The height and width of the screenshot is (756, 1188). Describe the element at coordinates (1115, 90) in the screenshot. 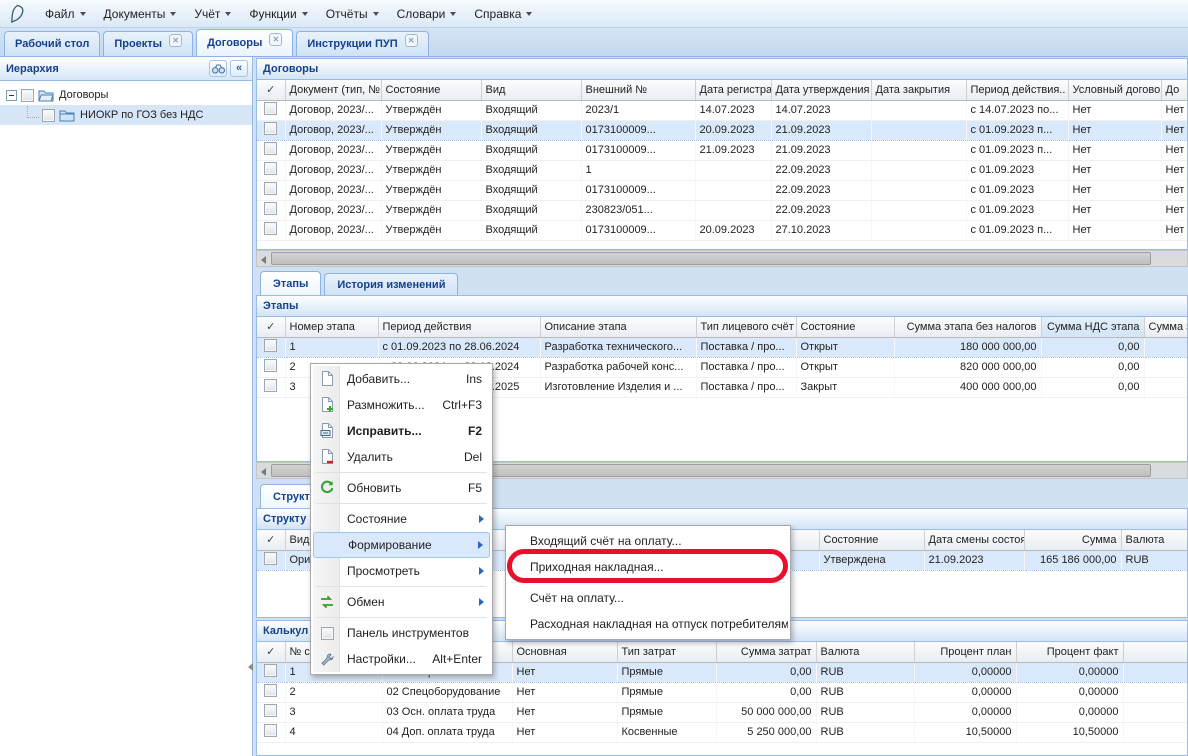

I see `column-header: Условный договор` at that location.